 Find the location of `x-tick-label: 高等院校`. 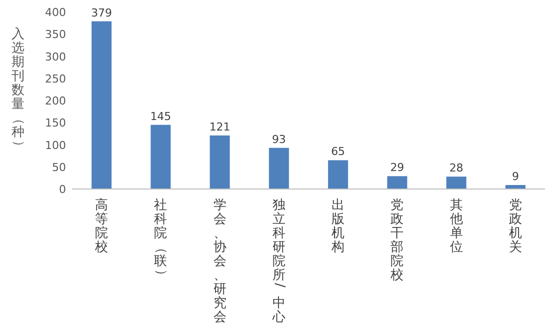

x-tick-label: 高等院校 is located at coordinates (101, 226).